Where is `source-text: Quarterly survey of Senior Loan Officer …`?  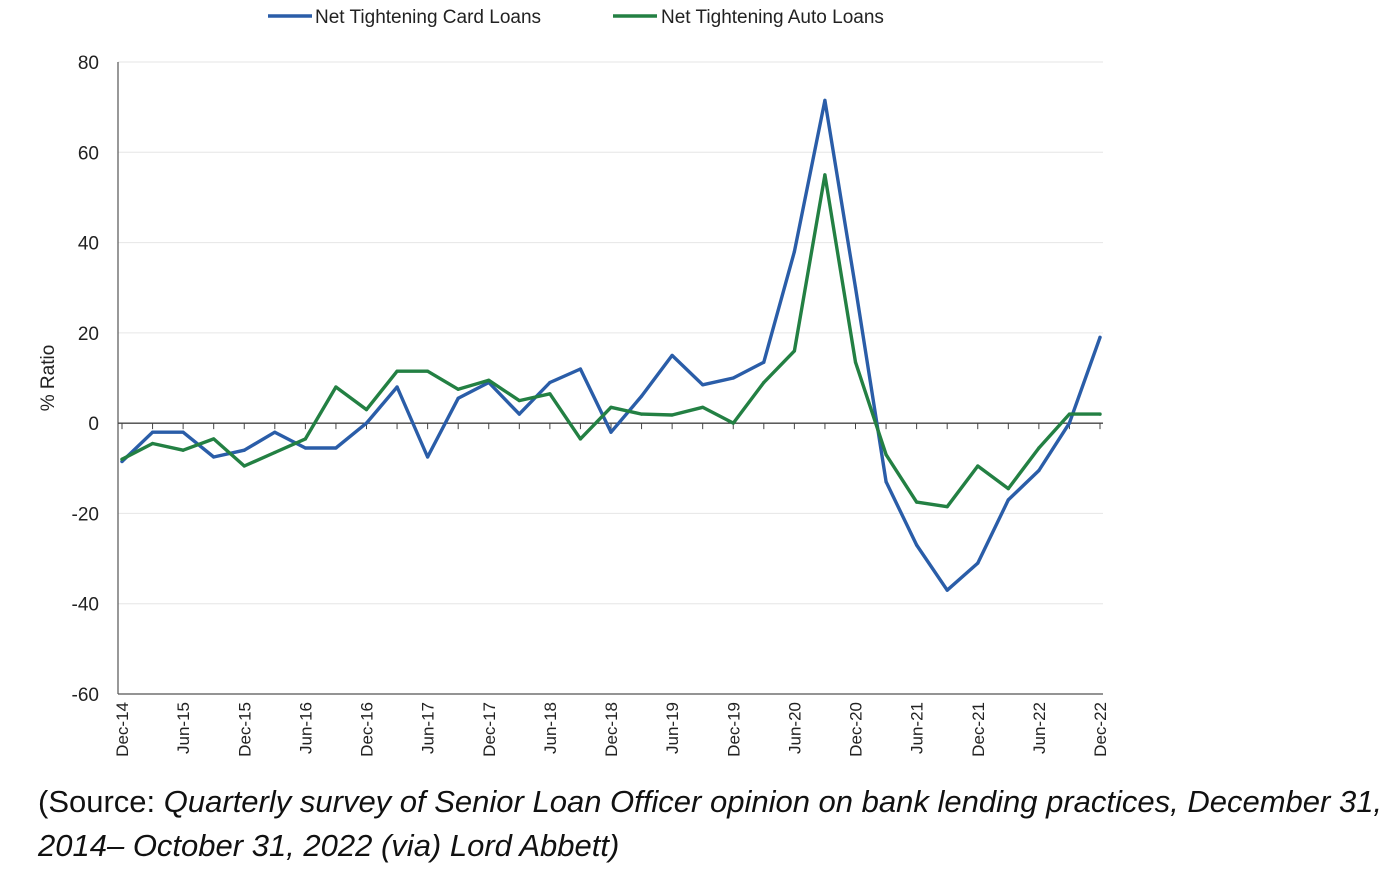 source-text: Quarterly survey of Senior Loan Officer … is located at coordinates (710, 823).